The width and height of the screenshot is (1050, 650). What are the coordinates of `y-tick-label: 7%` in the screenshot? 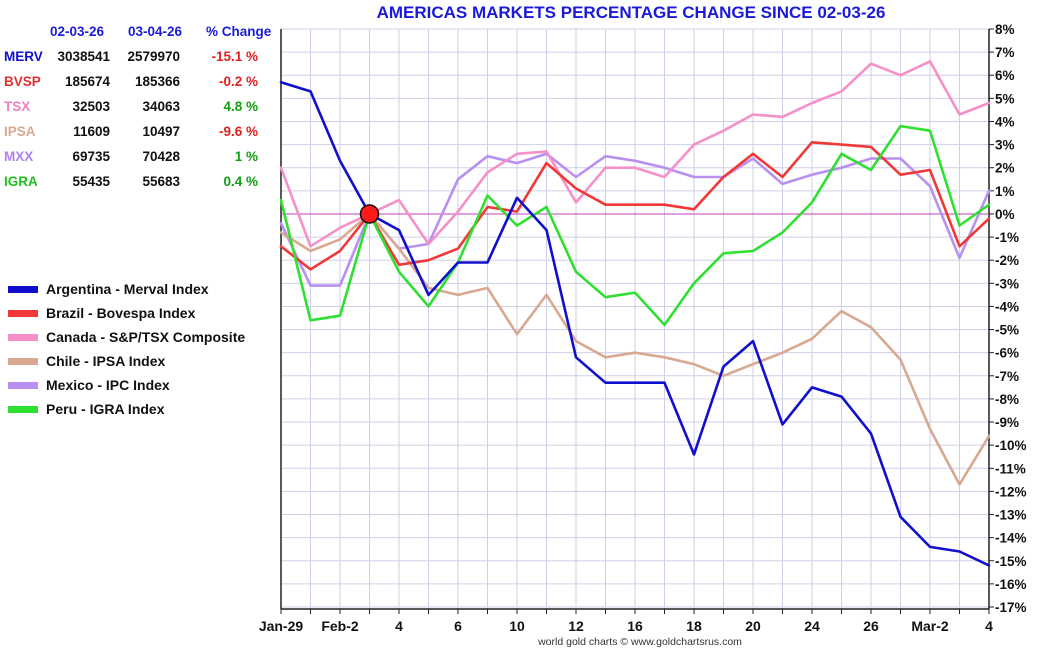 It's located at (1005, 52).